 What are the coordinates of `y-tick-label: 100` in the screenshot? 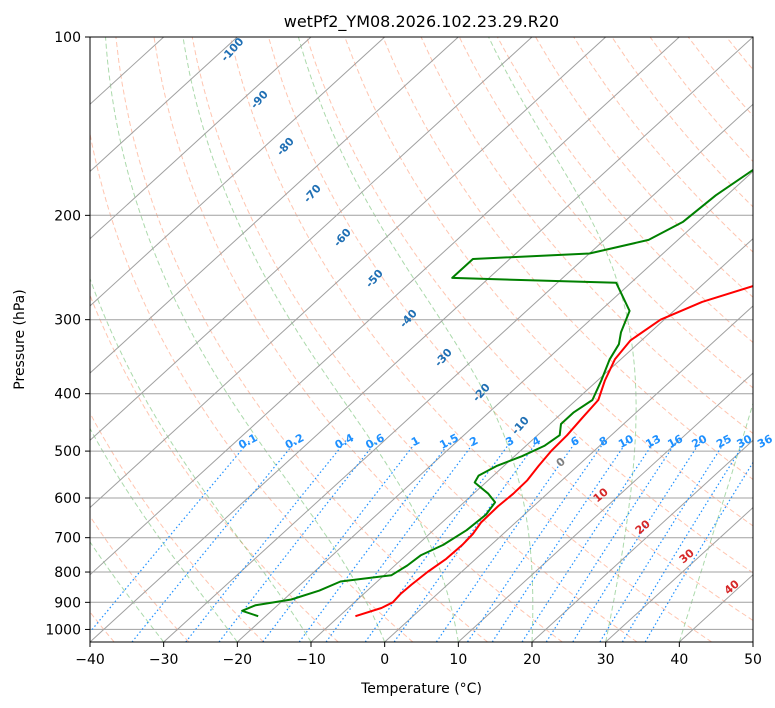 It's located at (67, 38).